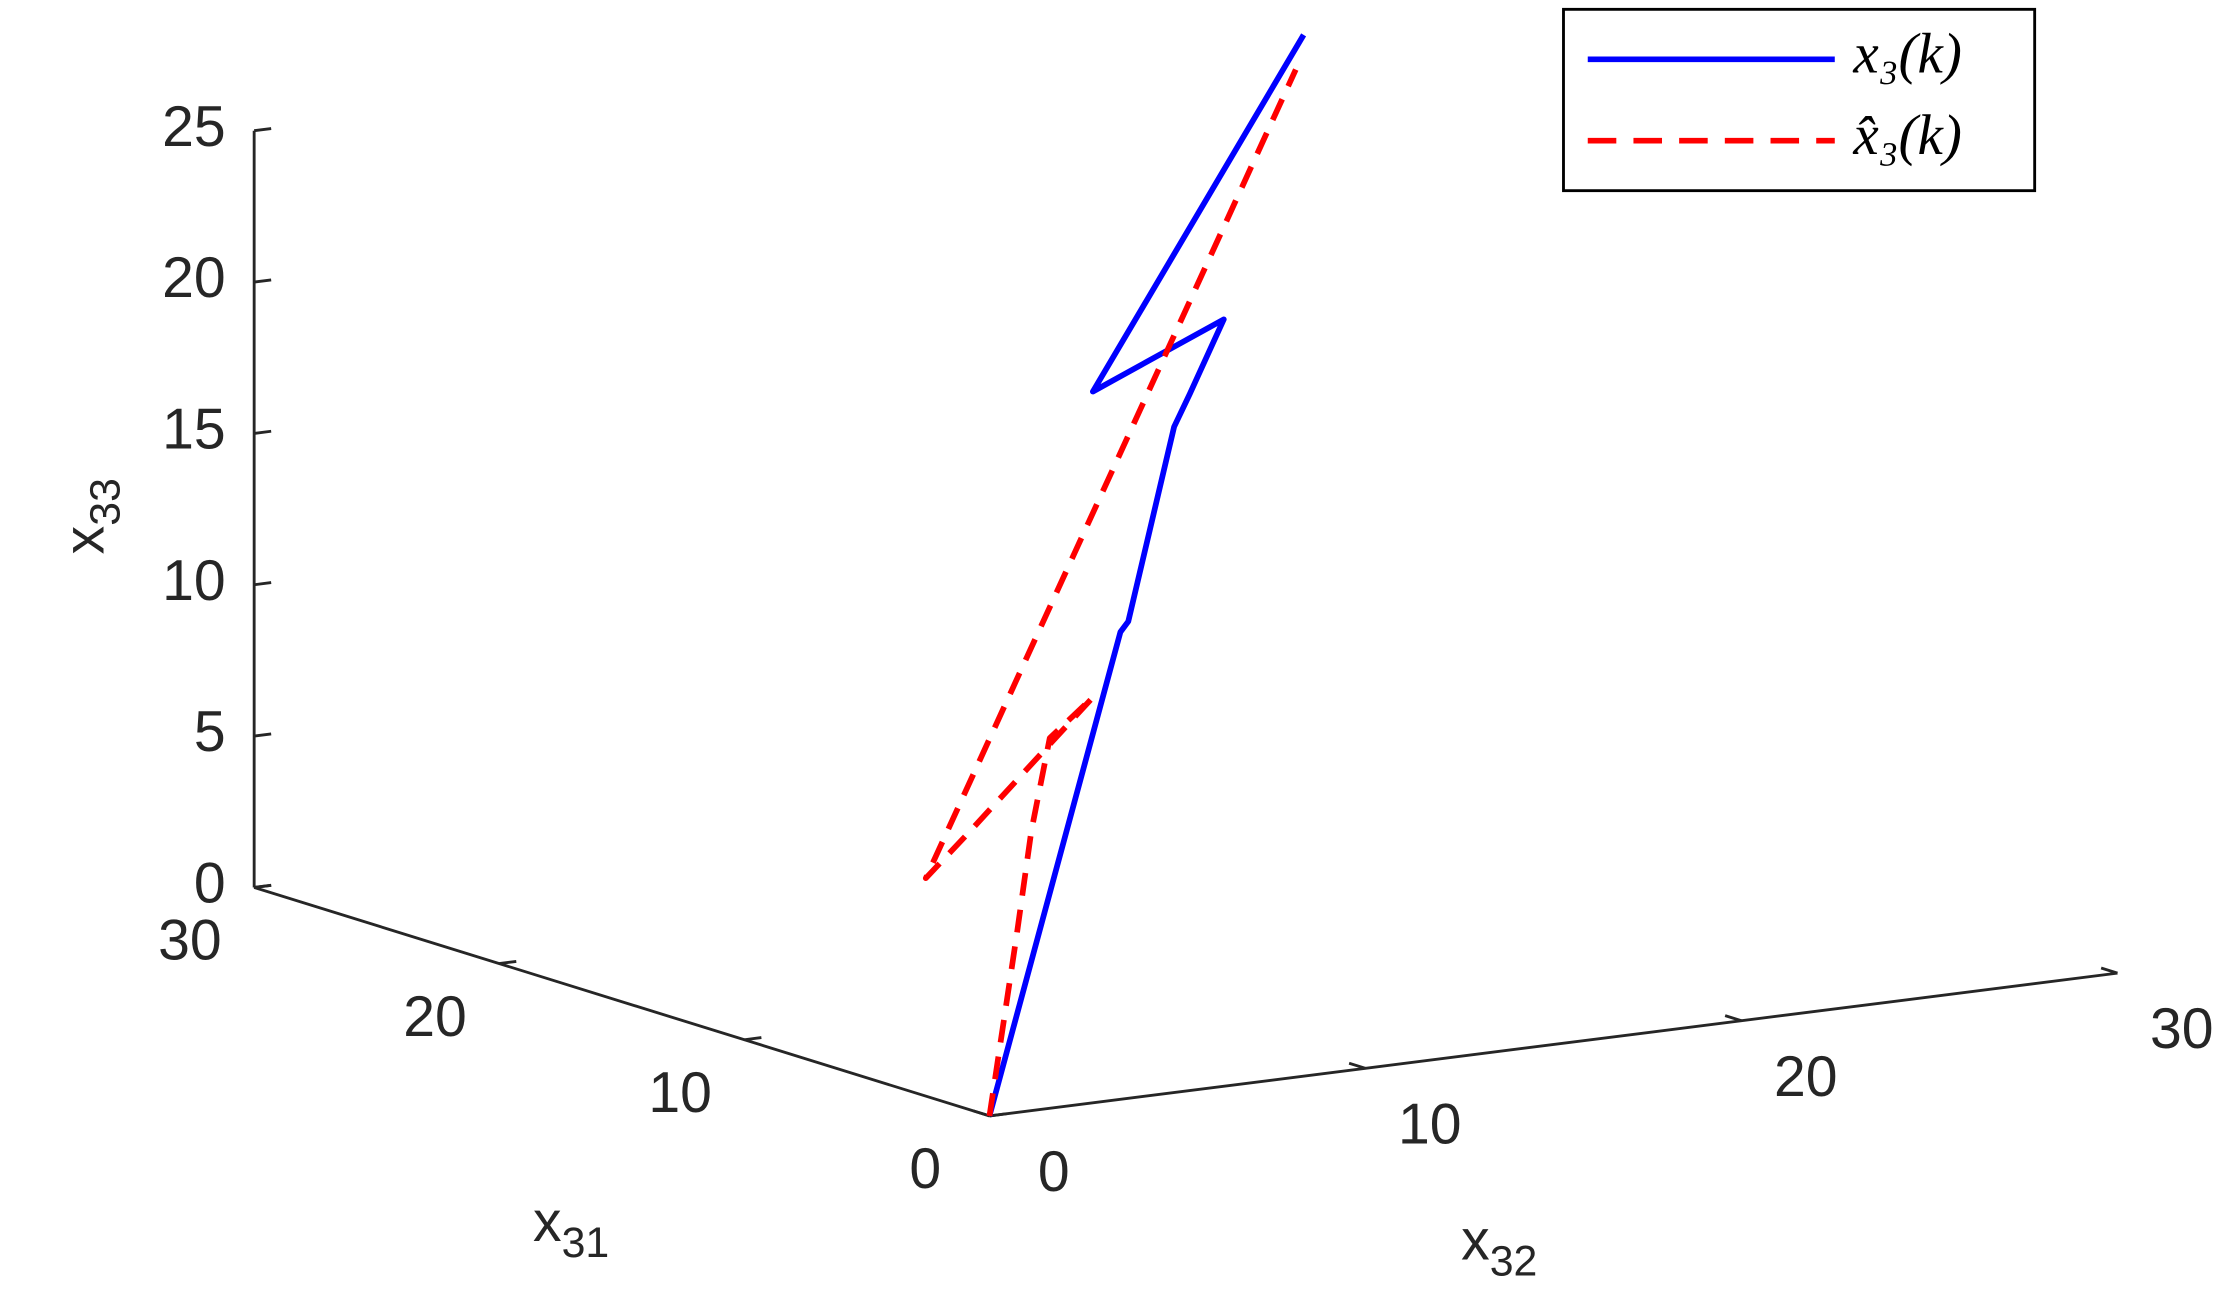 The height and width of the screenshot is (1308, 2226). Describe the element at coordinates (680, 1093) in the screenshot. I see `x-tick-label: 10` at that location.